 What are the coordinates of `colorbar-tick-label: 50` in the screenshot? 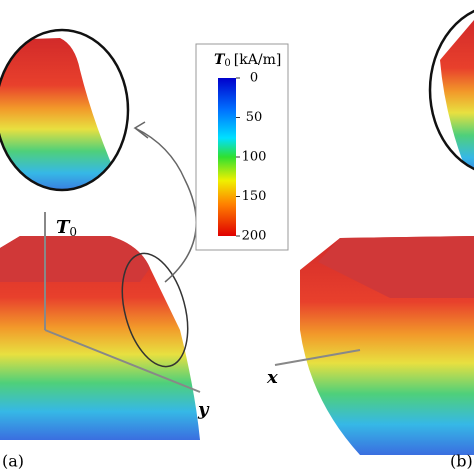 It's located at (254, 117).